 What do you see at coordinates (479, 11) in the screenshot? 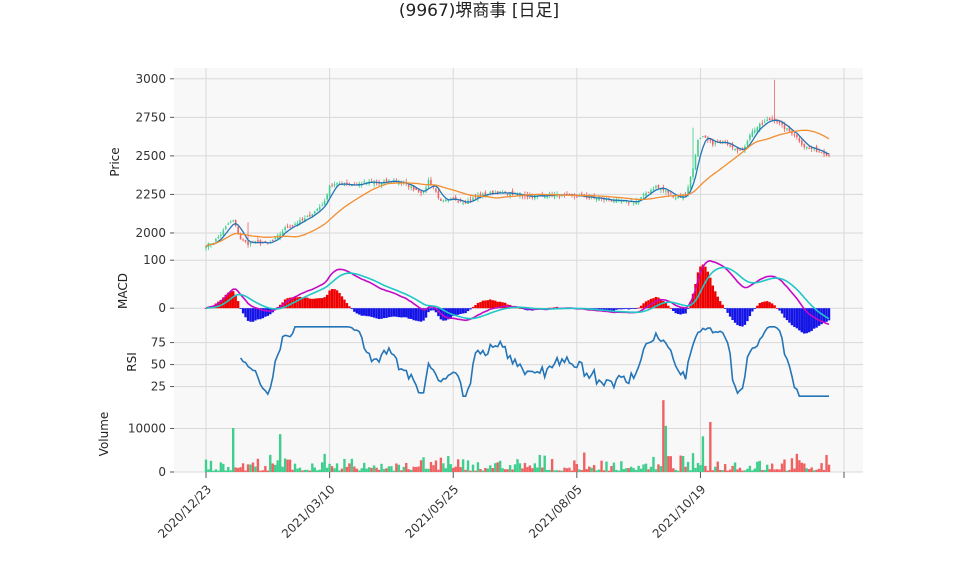
I see `chart-title: (9967)堺商事 [日足]` at bounding box center [479, 11].